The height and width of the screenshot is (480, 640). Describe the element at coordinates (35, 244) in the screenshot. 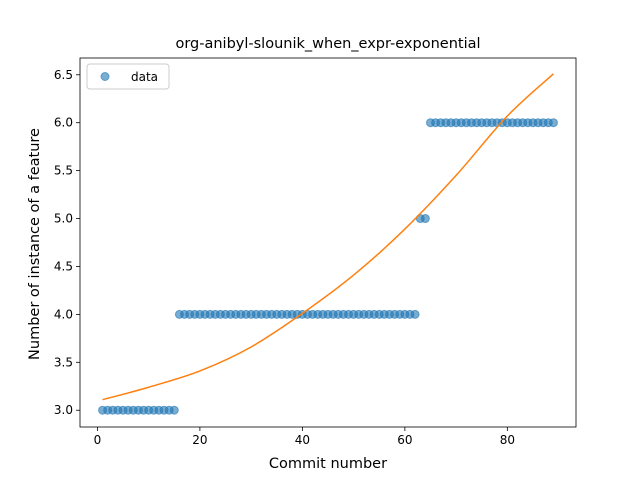

I see `y-axis-label: Number of instance of a feature` at that location.